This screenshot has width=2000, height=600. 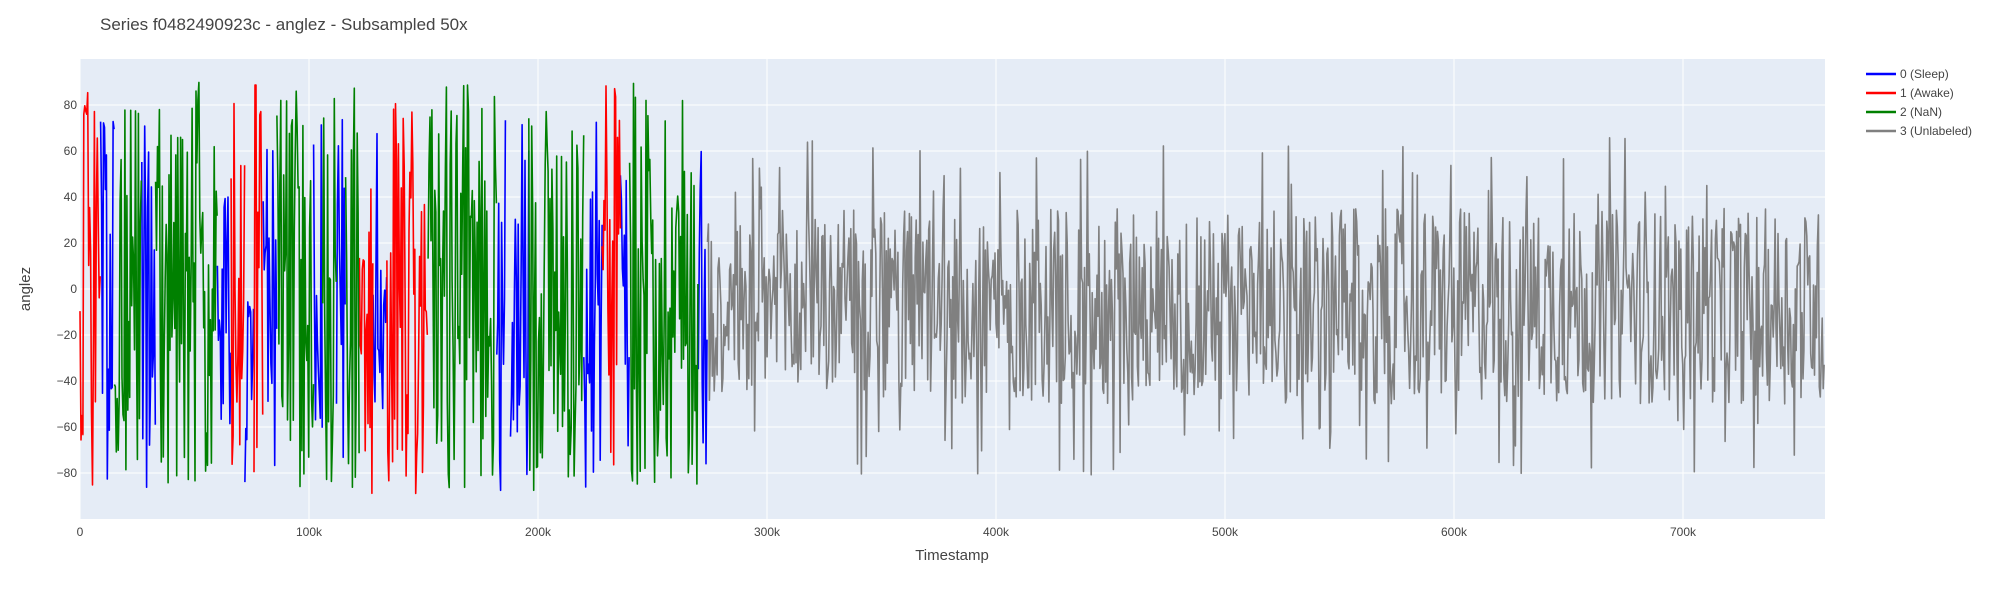 What do you see at coordinates (1921, 112) in the screenshot?
I see `legend-label: 2 (NaN)` at bounding box center [1921, 112].